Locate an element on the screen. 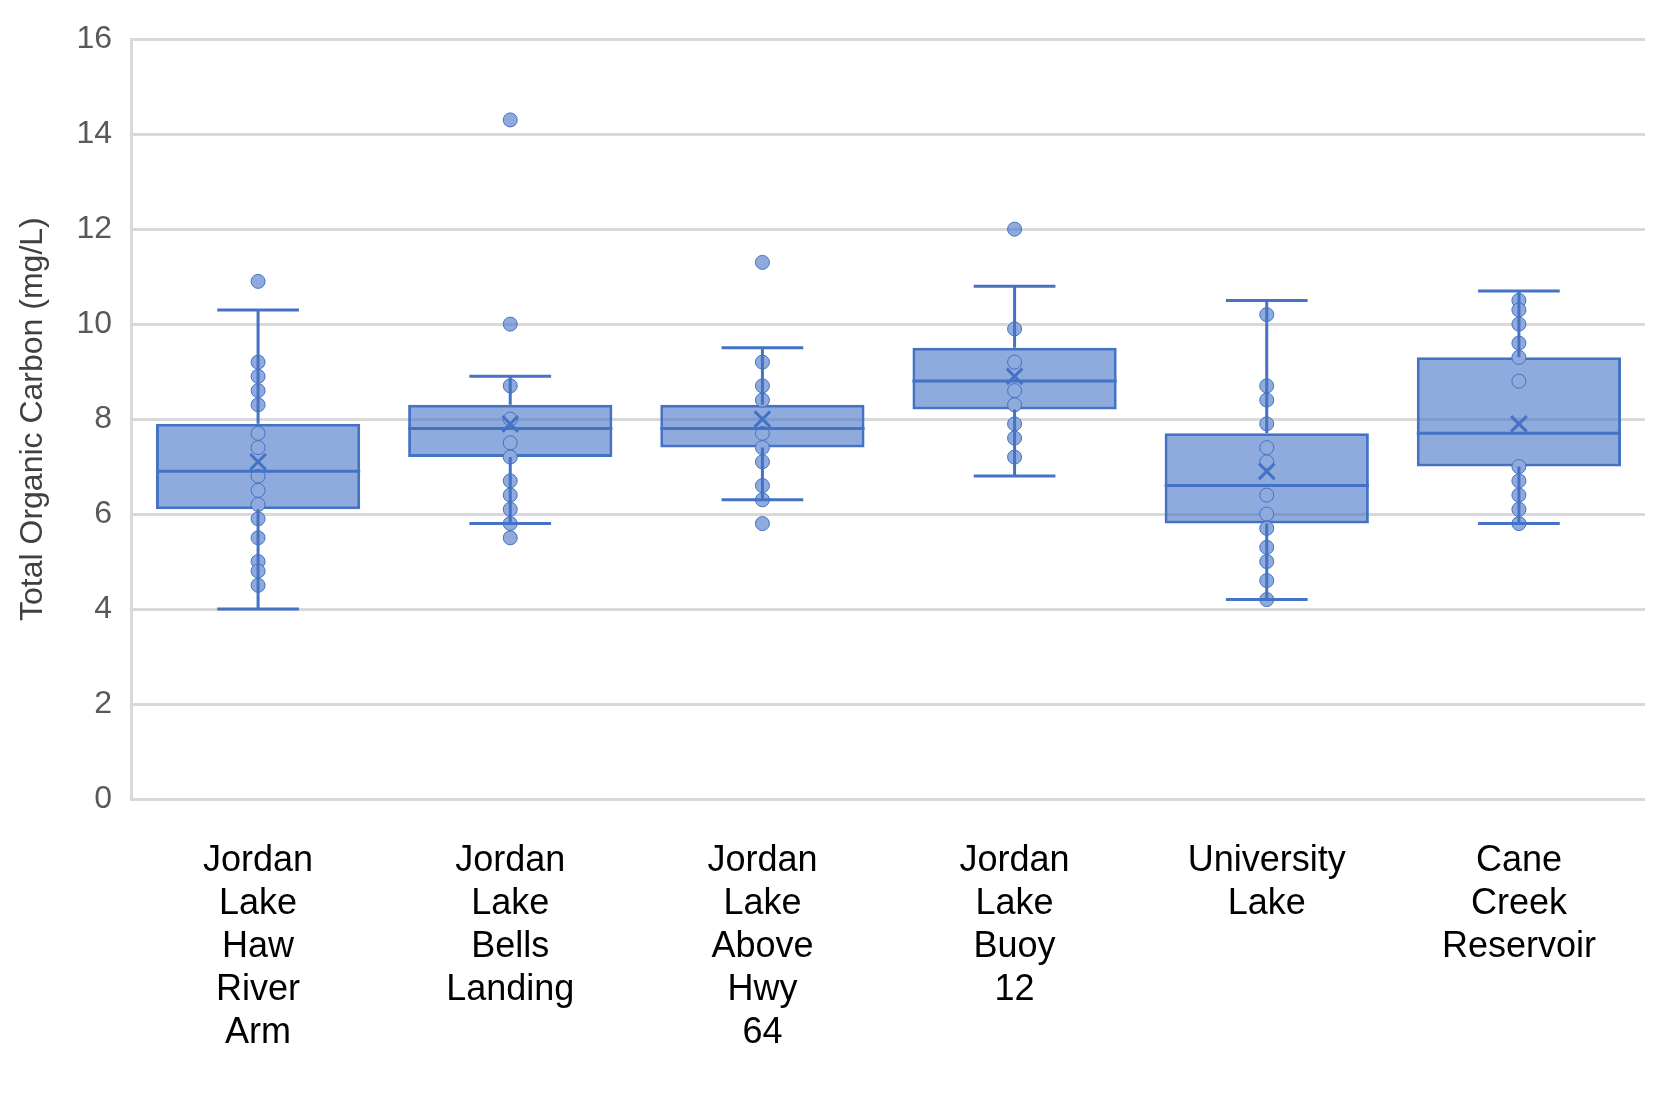 This screenshot has height=1105, width=1659. x-tick-label: University Lake is located at coordinates (1266, 879).